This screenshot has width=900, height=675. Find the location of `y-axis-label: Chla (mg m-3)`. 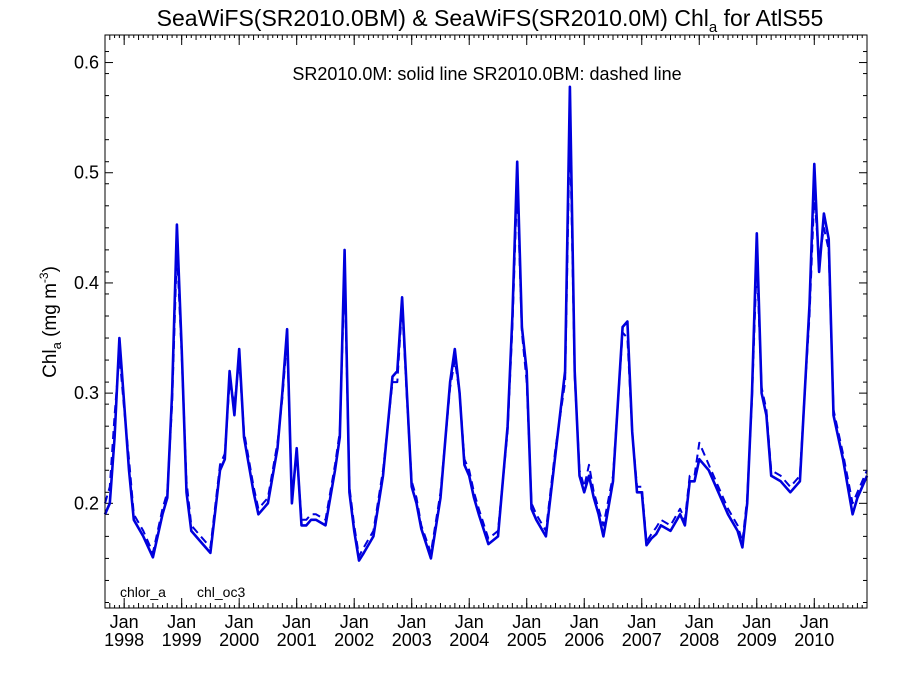

y-axis-label: Chla (mg m-3) is located at coordinates (50, 322).